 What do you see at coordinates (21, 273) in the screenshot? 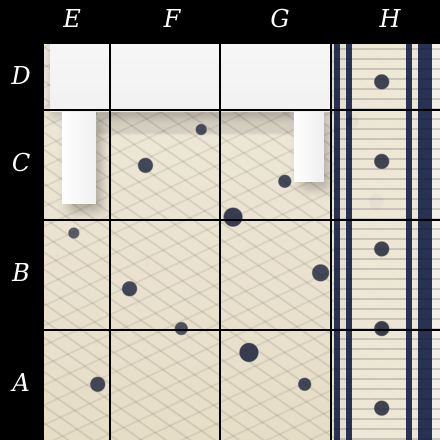
I see `row-label-b: B` at bounding box center [21, 273].